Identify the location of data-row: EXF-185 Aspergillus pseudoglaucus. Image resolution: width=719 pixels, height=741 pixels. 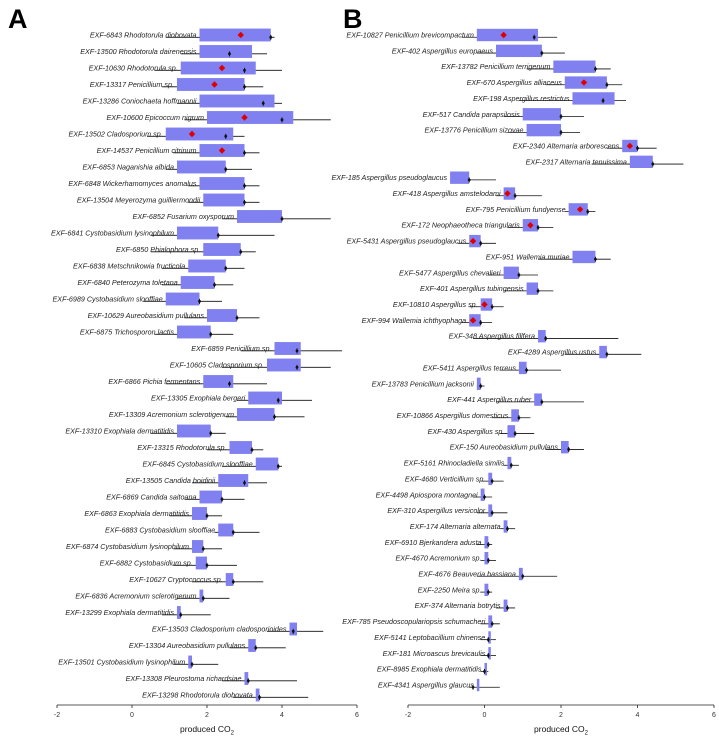
(413, 177).